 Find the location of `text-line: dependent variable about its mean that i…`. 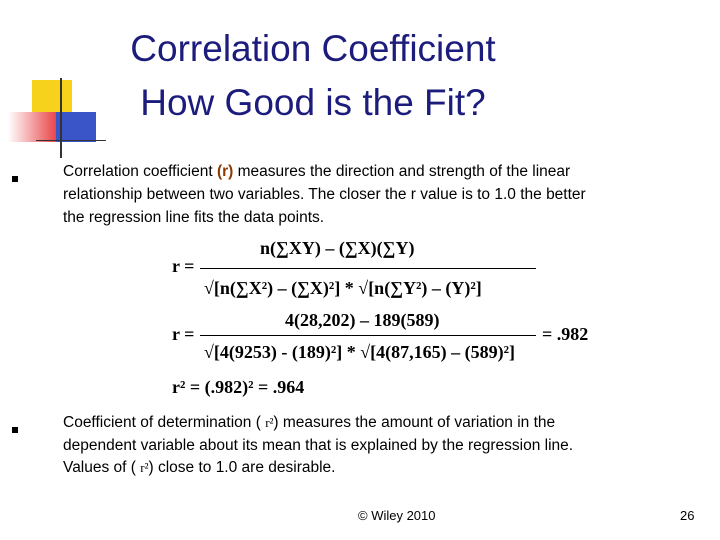

text-line: dependent variable about its mean that i… is located at coordinates (318, 445).